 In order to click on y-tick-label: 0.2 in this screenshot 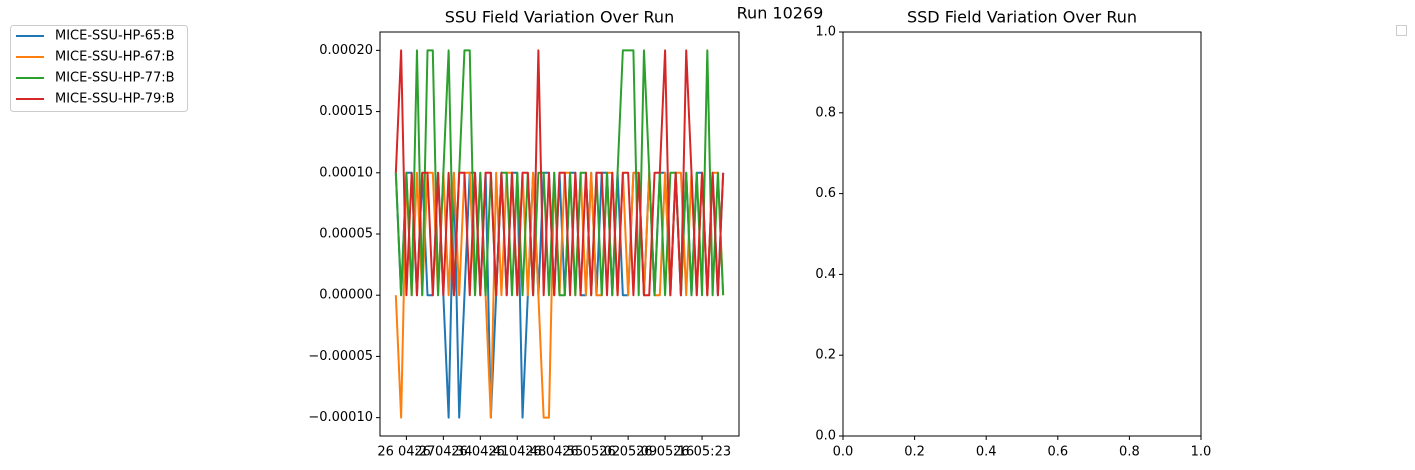, I will do `click(825, 355)`.